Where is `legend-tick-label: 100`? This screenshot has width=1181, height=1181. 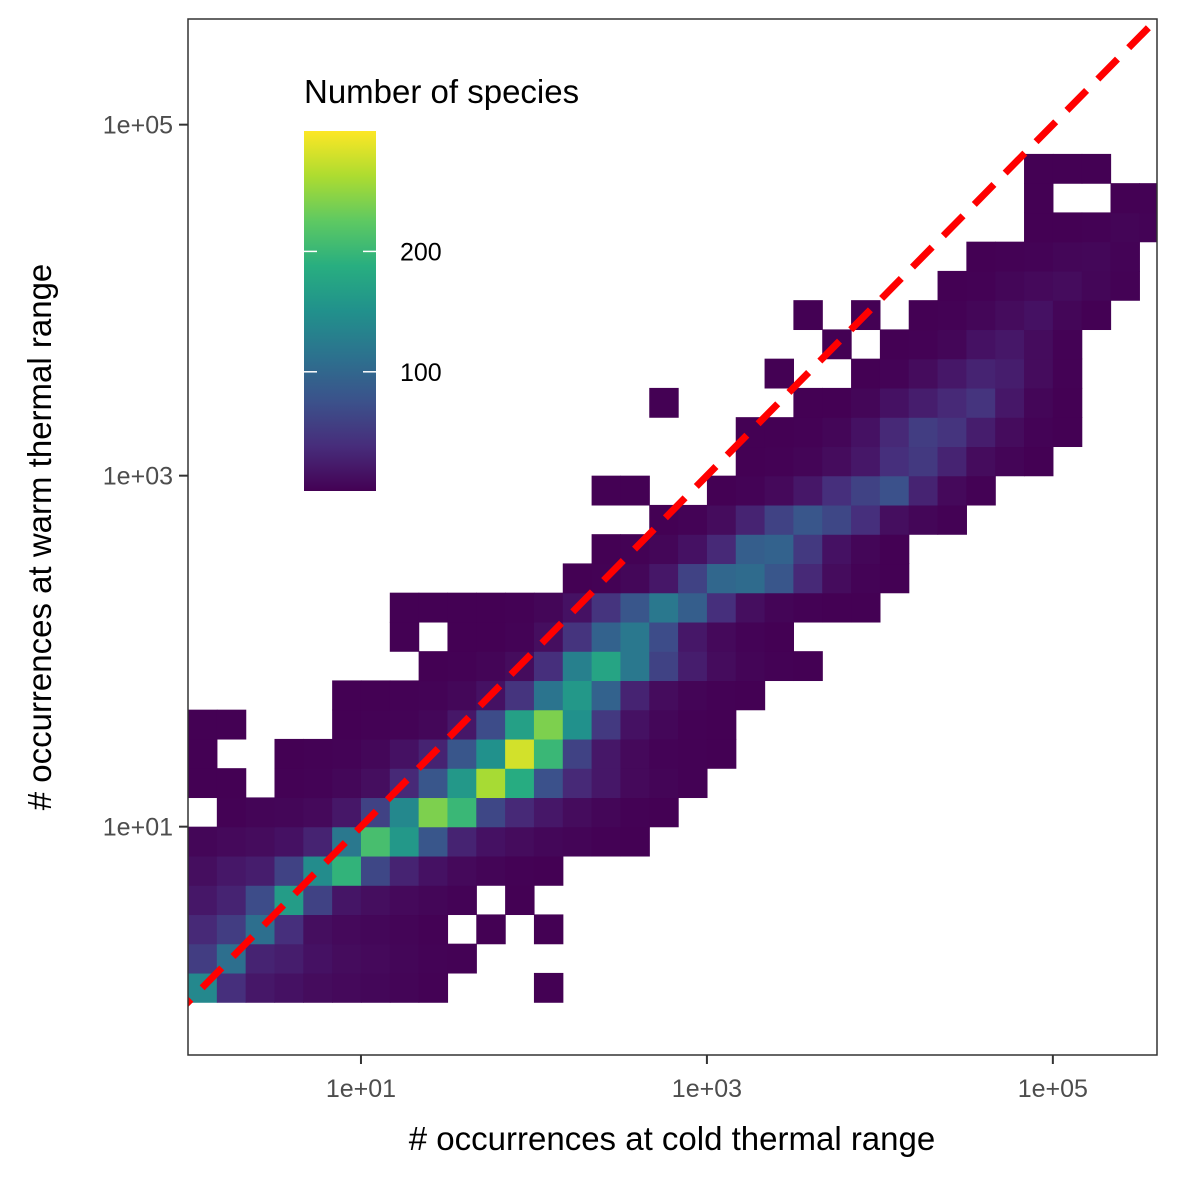
legend-tick-label: 100 is located at coordinates (421, 373).